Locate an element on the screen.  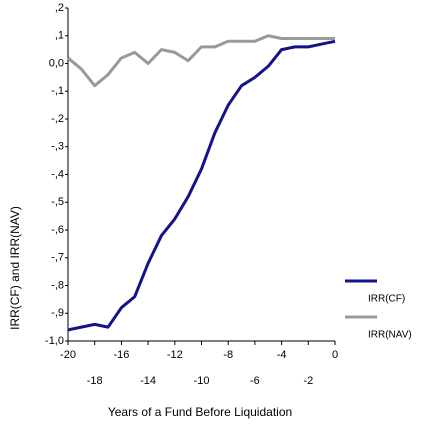
y-tick-label: 0,0 is located at coordinates (56, 63).